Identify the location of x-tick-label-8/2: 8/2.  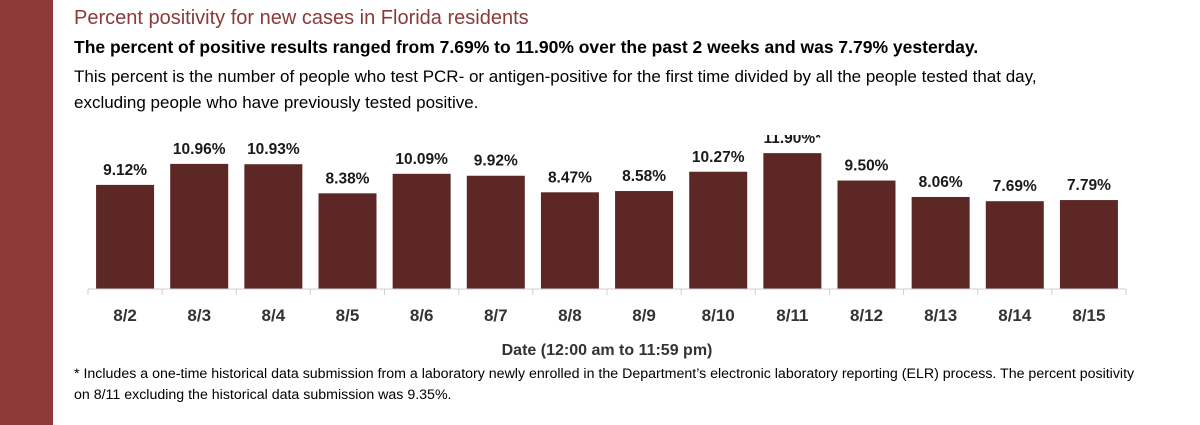
(125, 315).